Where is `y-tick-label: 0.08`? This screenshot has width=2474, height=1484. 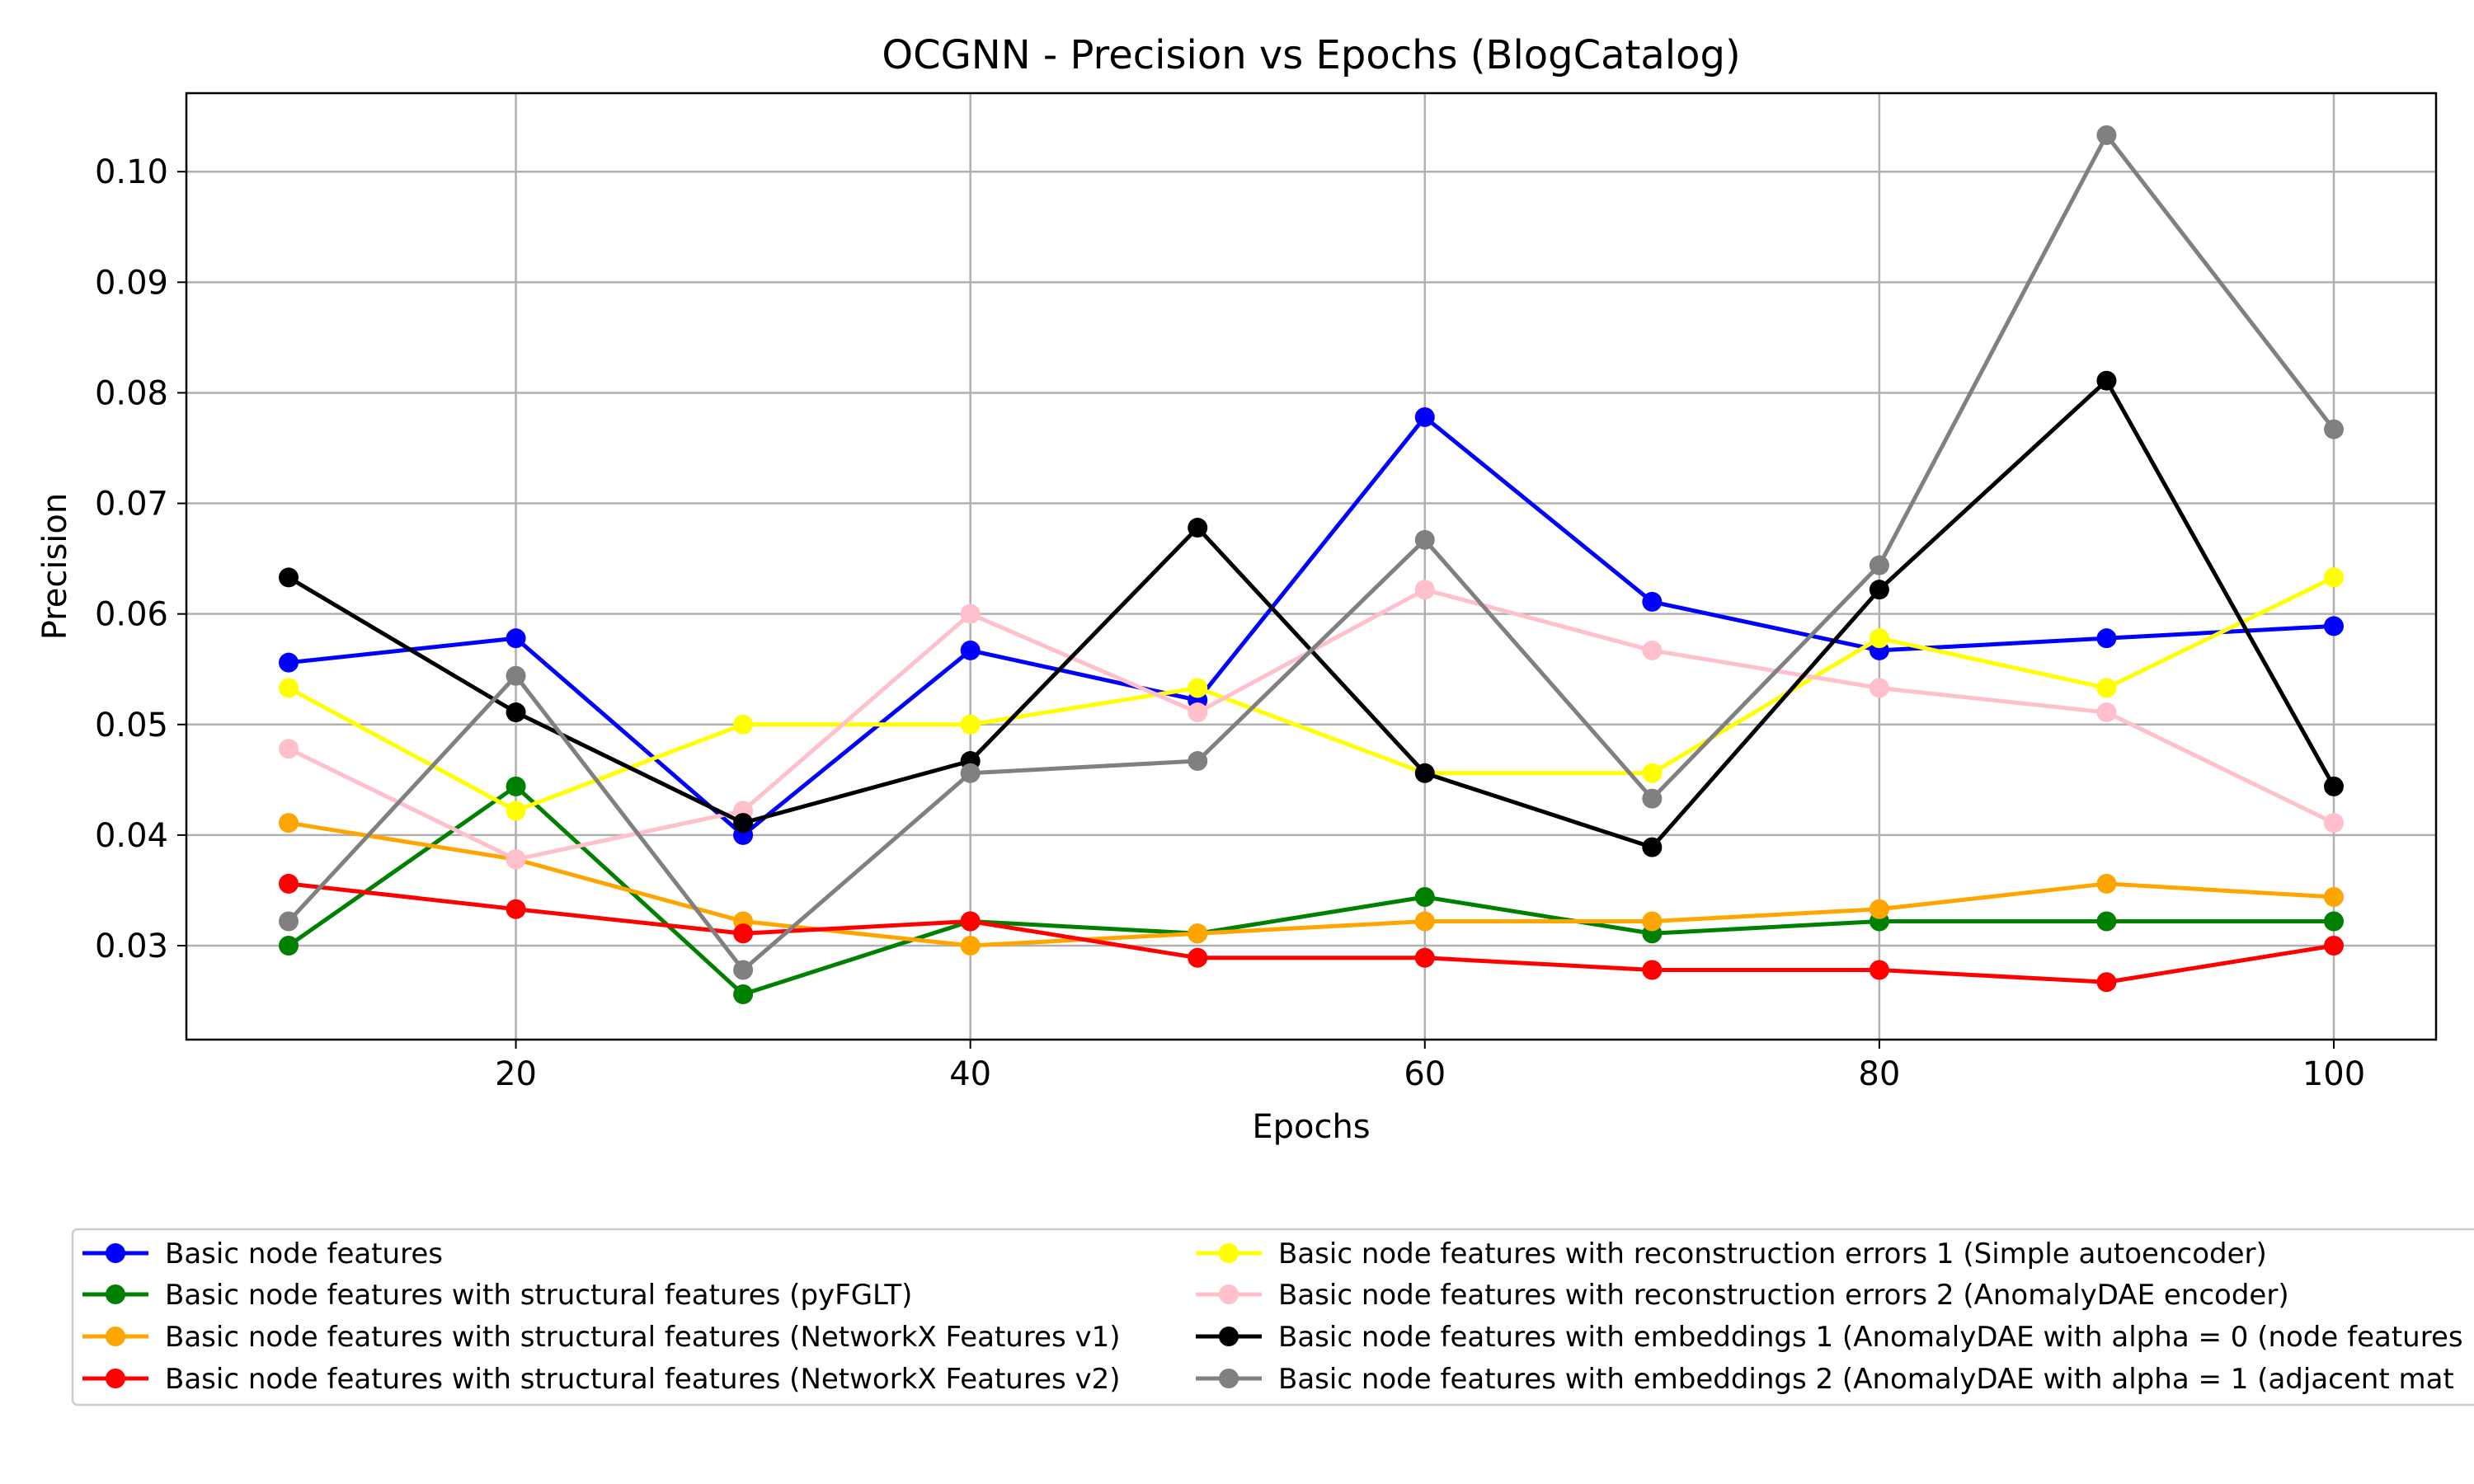
y-tick-label: 0.08 is located at coordinates (131, 393).